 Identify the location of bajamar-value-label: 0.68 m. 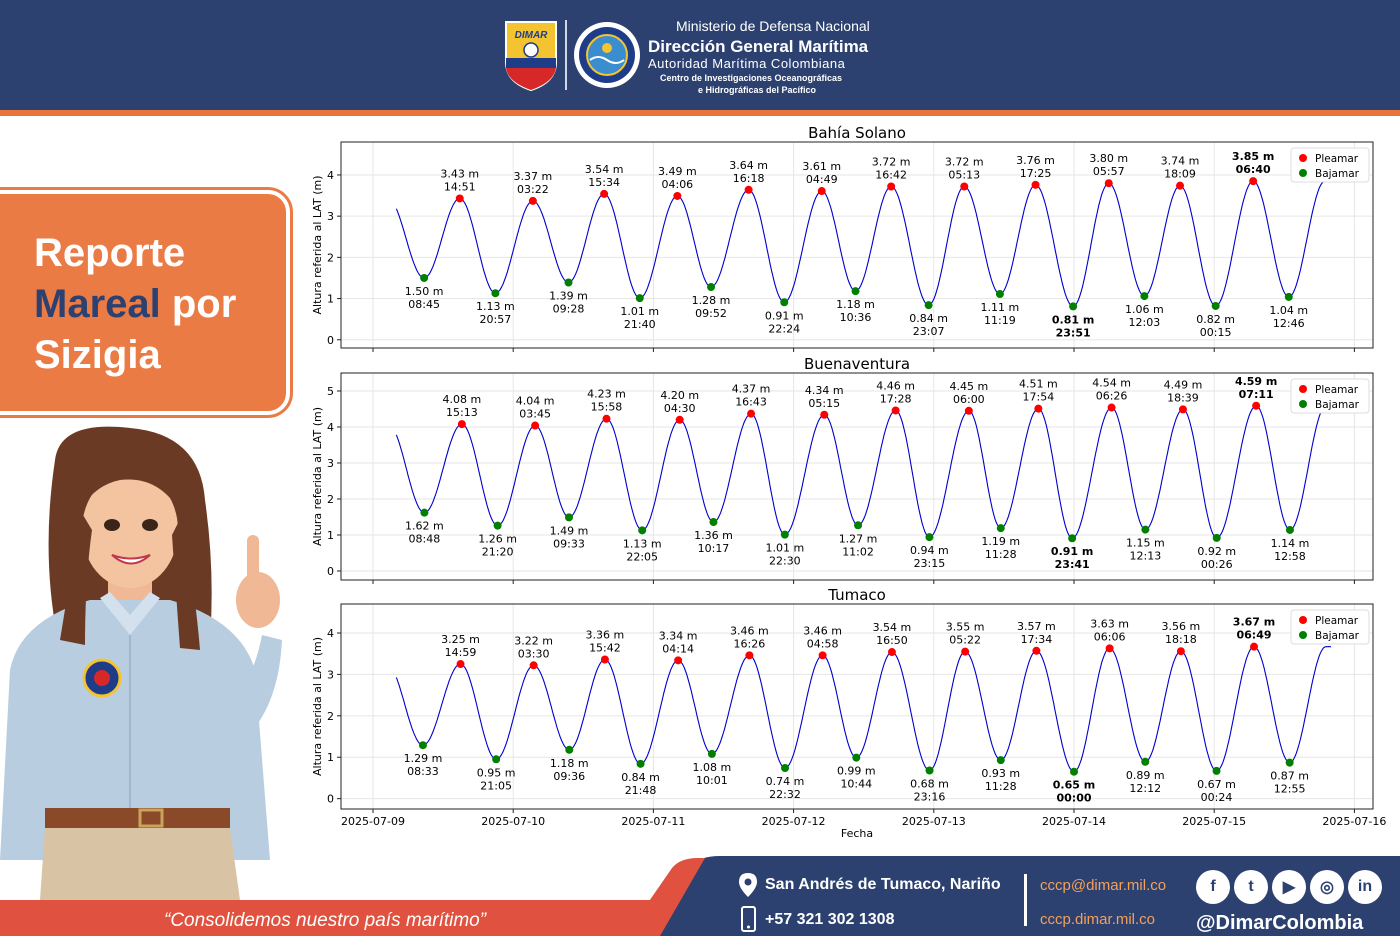
(929, 783).